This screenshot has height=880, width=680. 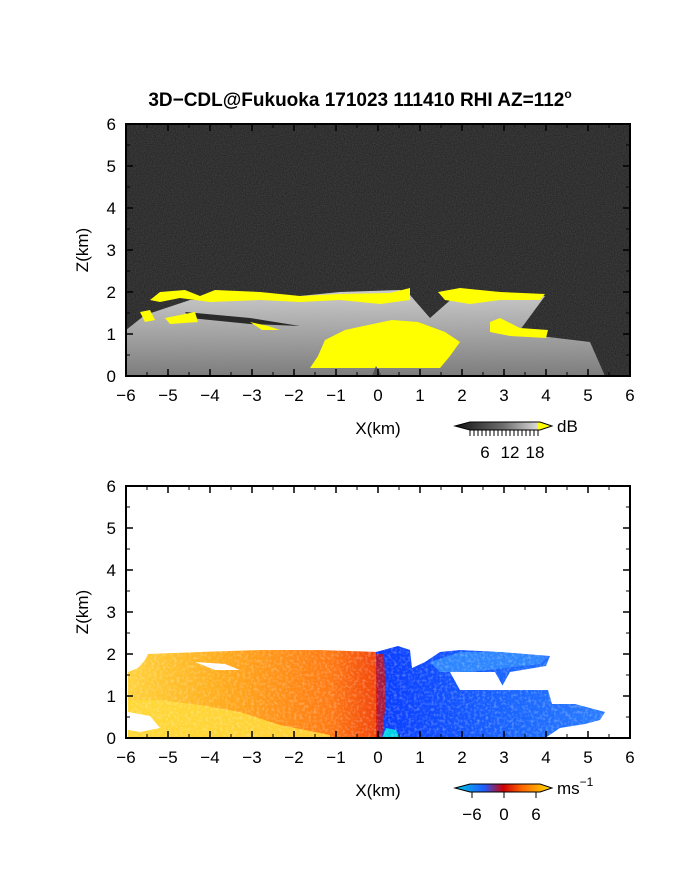 What do you see at coordinates (111, 166) in the screenshot?
I see `backscatter-ytick-label: 5` at bounding box center [111, 166].